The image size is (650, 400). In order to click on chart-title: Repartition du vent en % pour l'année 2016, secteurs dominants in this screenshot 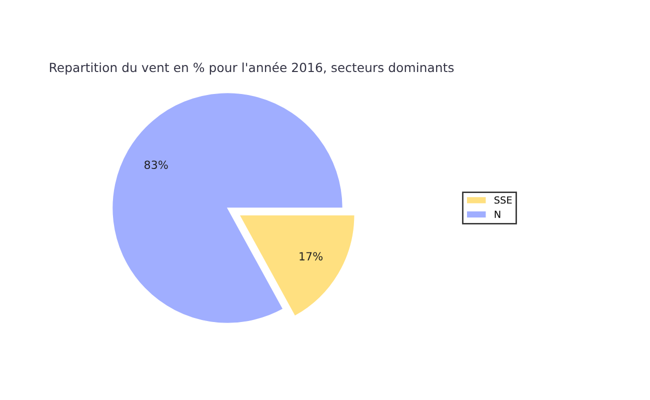, I will do `click(252, 68)`.